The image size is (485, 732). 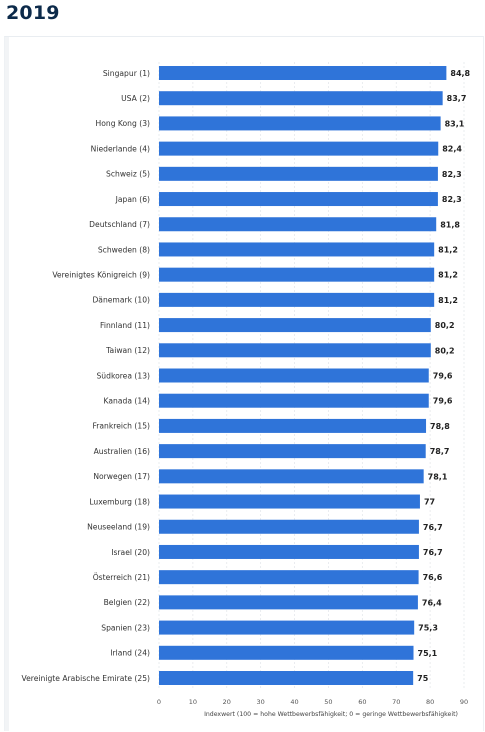 I want to click on value-label: 76,6, so click(x=433, y=577).